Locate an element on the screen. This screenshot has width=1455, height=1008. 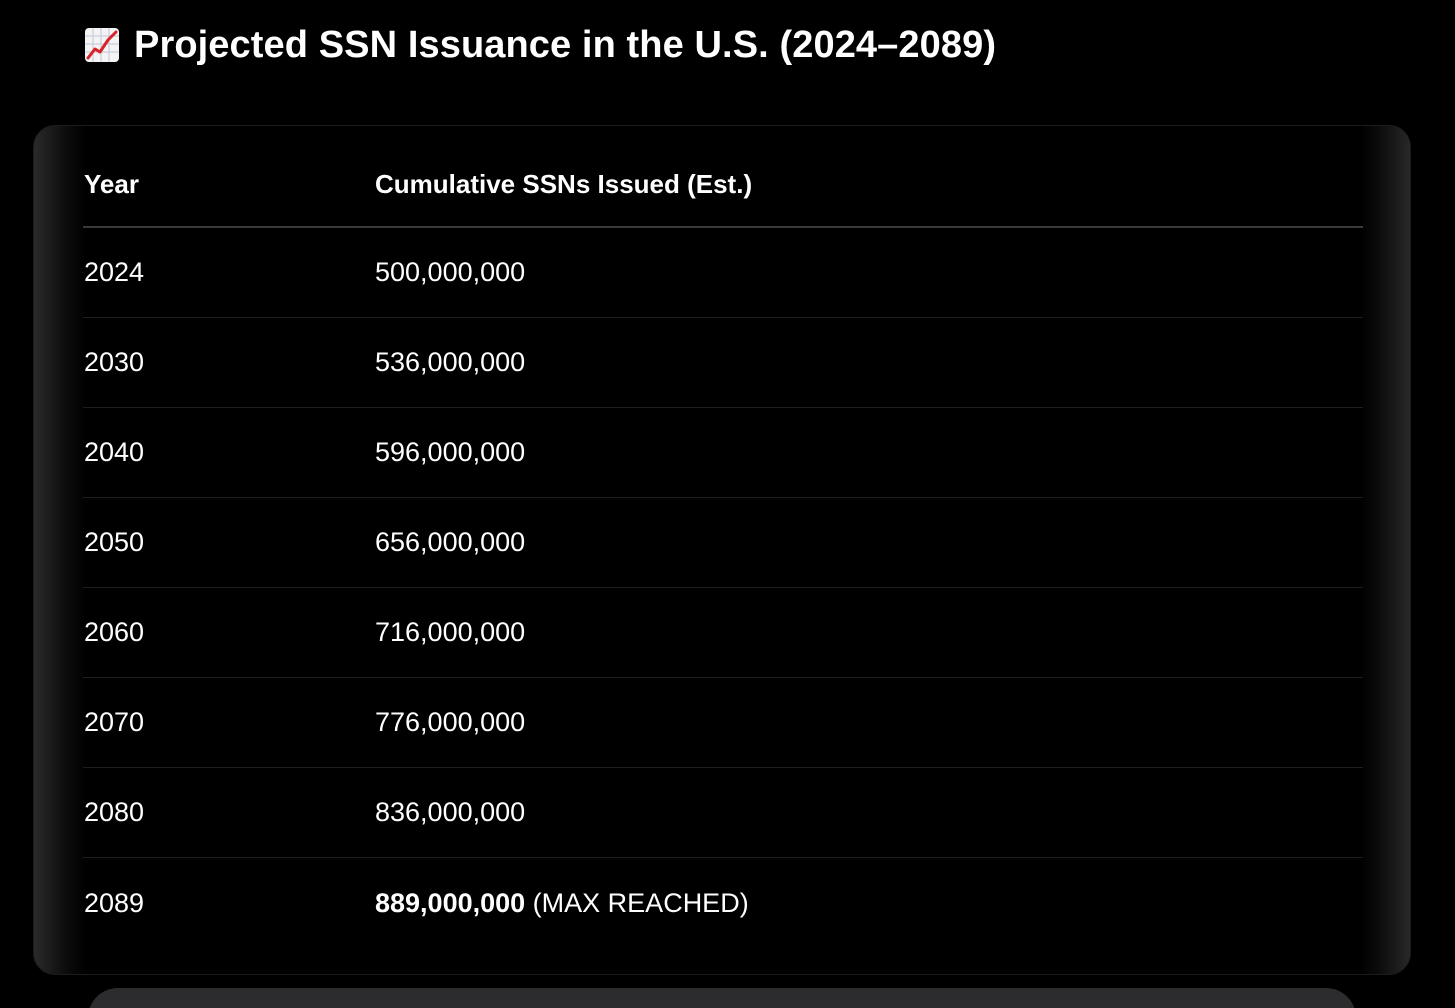
value-cell: 889,000,000 (MAX REACHED) is located at coordinates (869, 903).